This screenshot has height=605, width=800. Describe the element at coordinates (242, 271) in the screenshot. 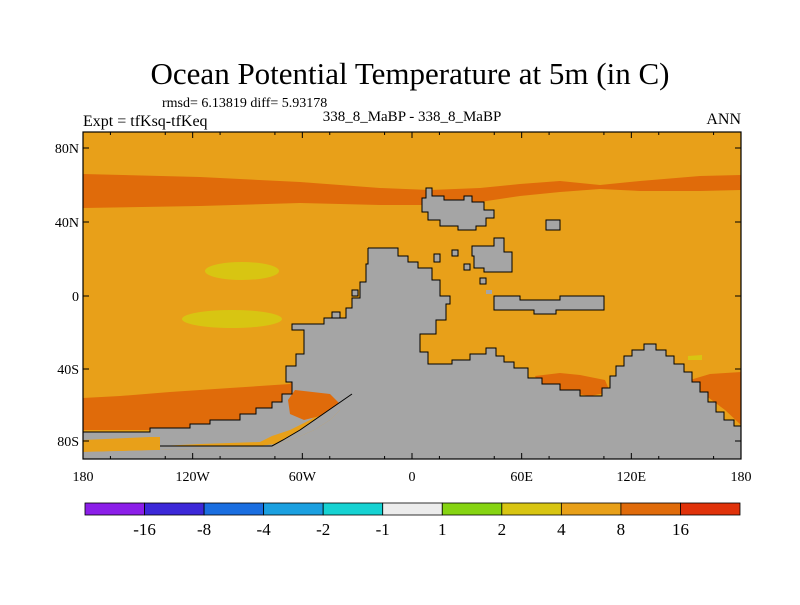

I see `cool-patch-north` at that location.